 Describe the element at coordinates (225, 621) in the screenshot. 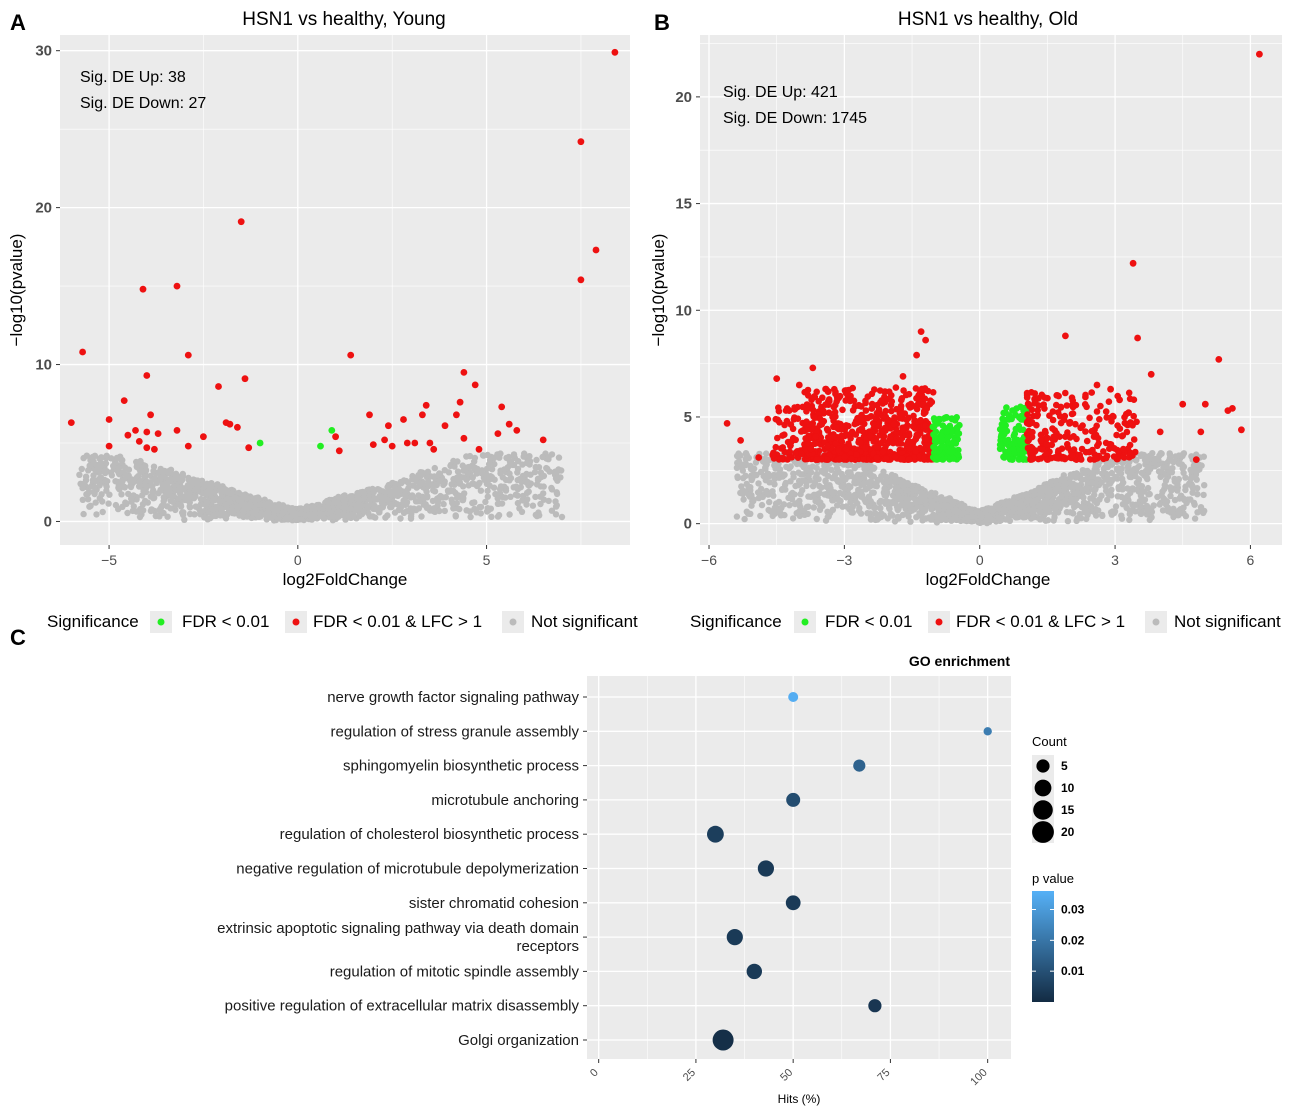

I see `panel-a-legend-fdr: FDR < 0.01` at that location.